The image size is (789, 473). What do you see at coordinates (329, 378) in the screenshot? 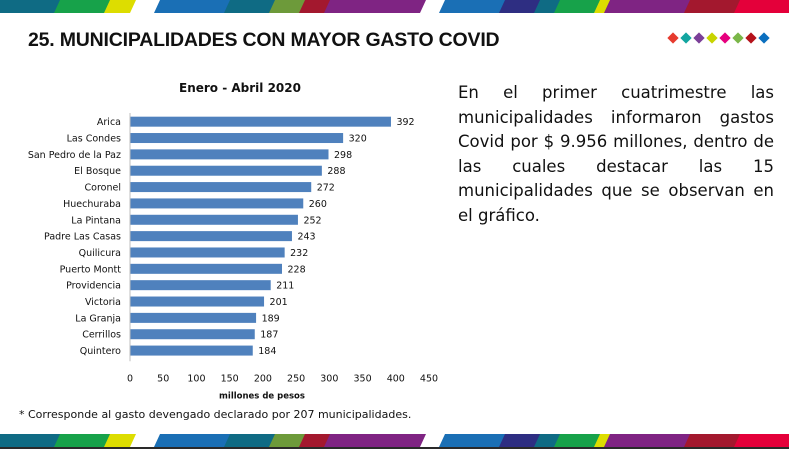
I see `x-tick-label: 300` at bounding box center [329, 378].